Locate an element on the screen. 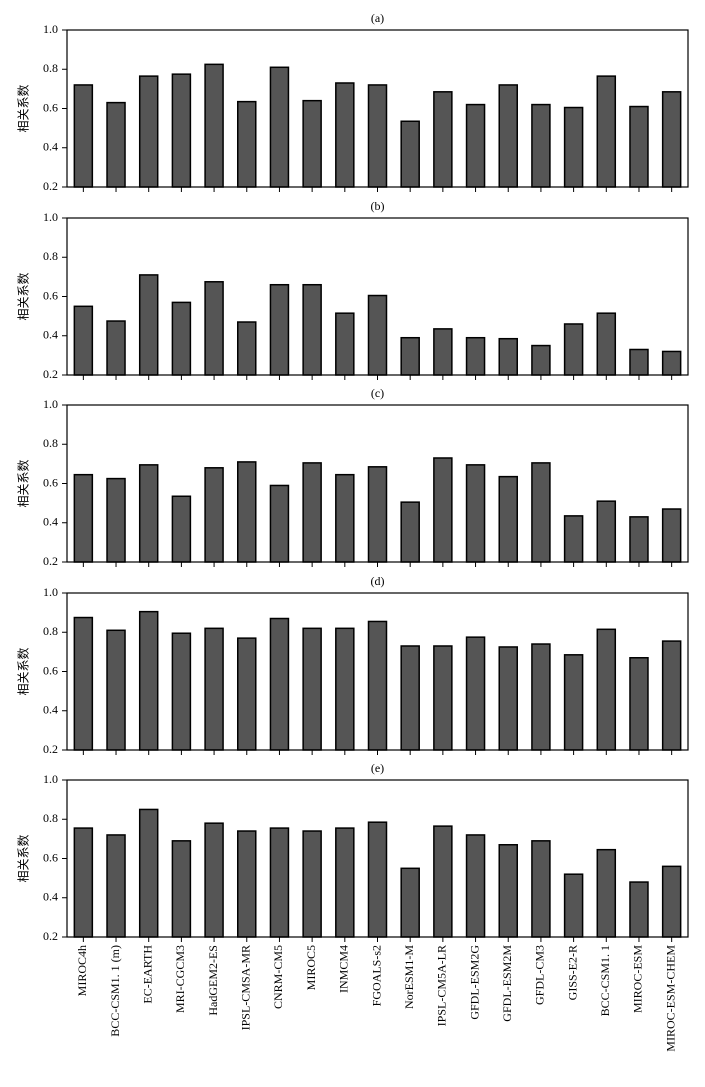 This screenshot has width=705, height=1087. x-tick-label: MRI-CGCM3 is located at coordinates (180, 979).